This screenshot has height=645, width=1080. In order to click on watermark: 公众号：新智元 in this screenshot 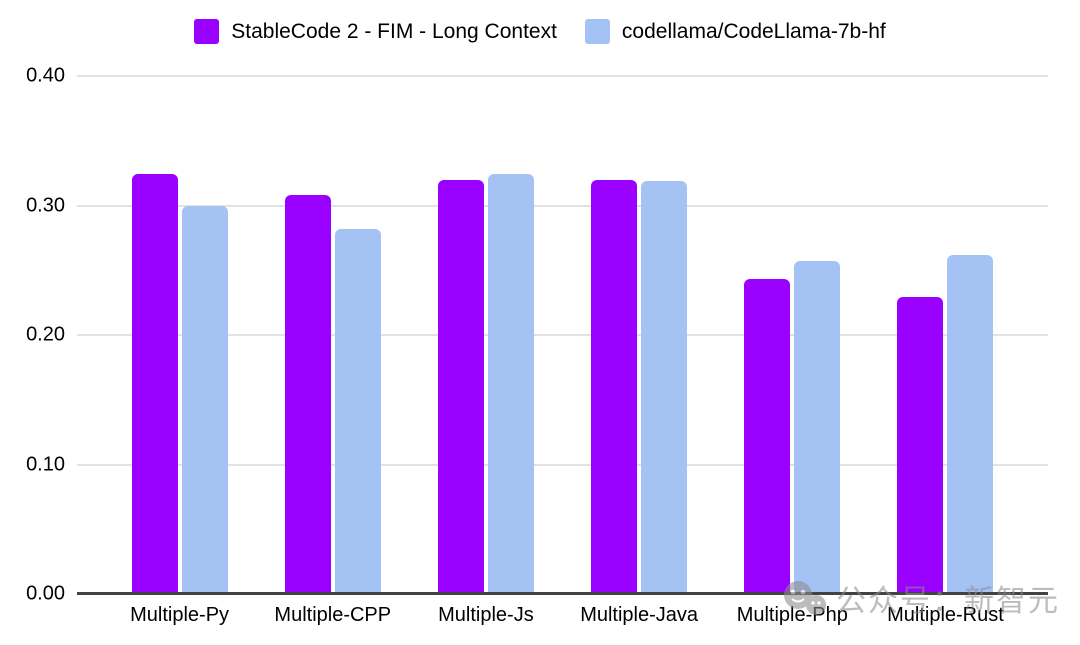, I will do `click(921, 598)`.